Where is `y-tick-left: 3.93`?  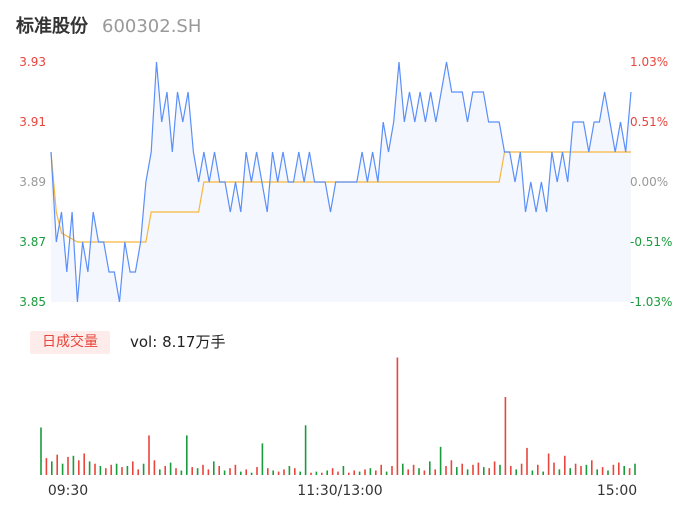 y-tick-left: 3.93 is located at coordinates (32, 62).